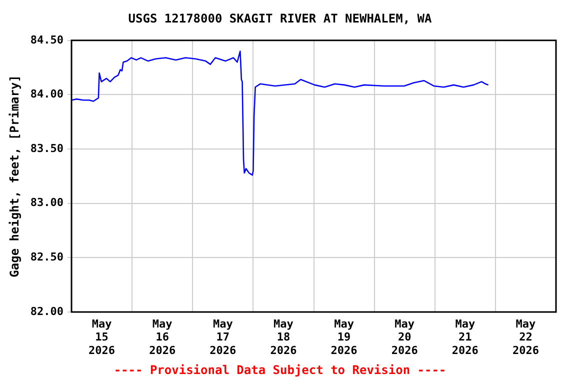  What do you see at coordinates (223, 337) in the screenshot?
I see `x-tick-label: May 17 2026` at bounding box center [223, 337].